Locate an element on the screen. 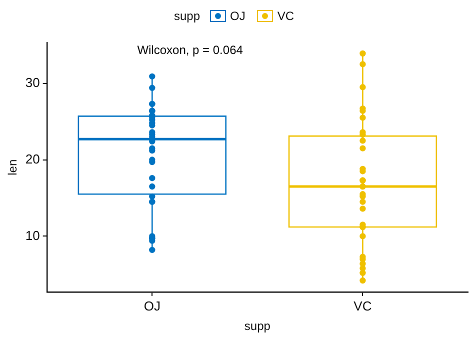  y-tick-label: 10 is located at coordinates (32, 235).